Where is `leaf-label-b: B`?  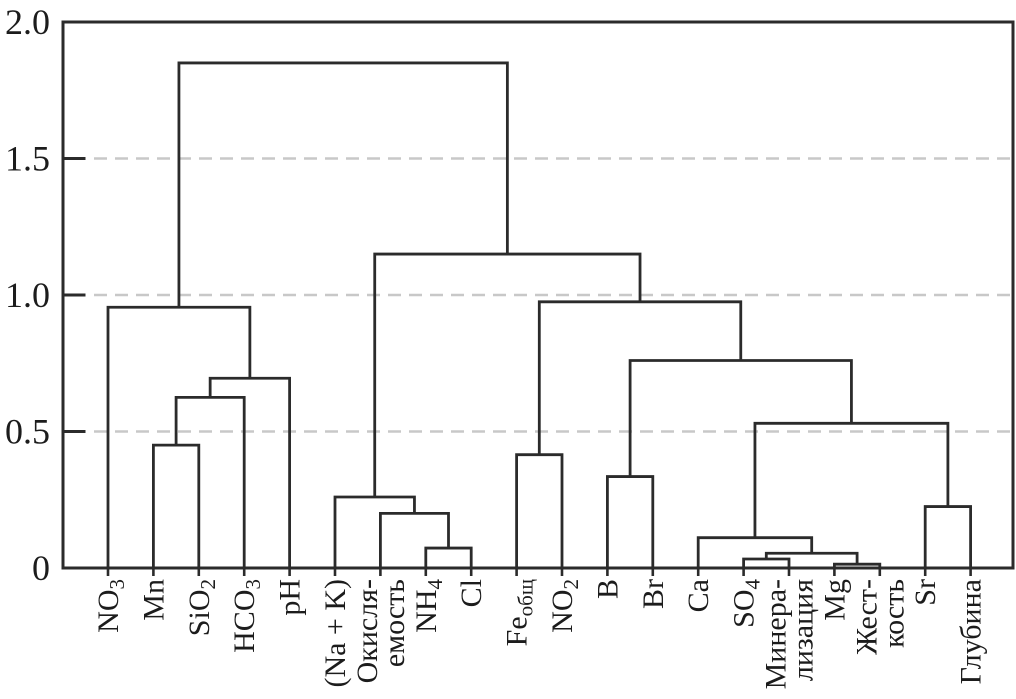
leaf-label-b: B is located at coordinates (607, 589).